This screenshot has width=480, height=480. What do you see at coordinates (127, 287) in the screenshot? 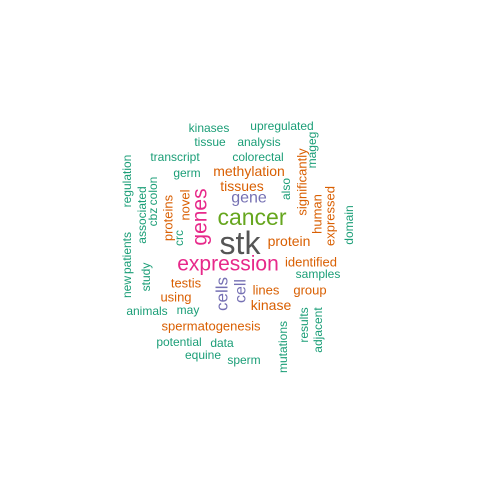
I see `word-new: new` at bounding box center [127, 287].